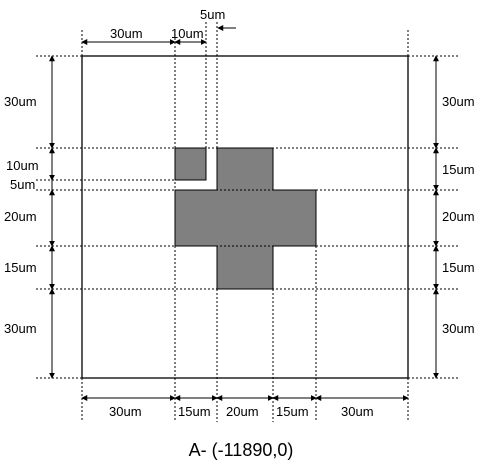  I want to click on left-dim-label: 5um, so click(22, 184).